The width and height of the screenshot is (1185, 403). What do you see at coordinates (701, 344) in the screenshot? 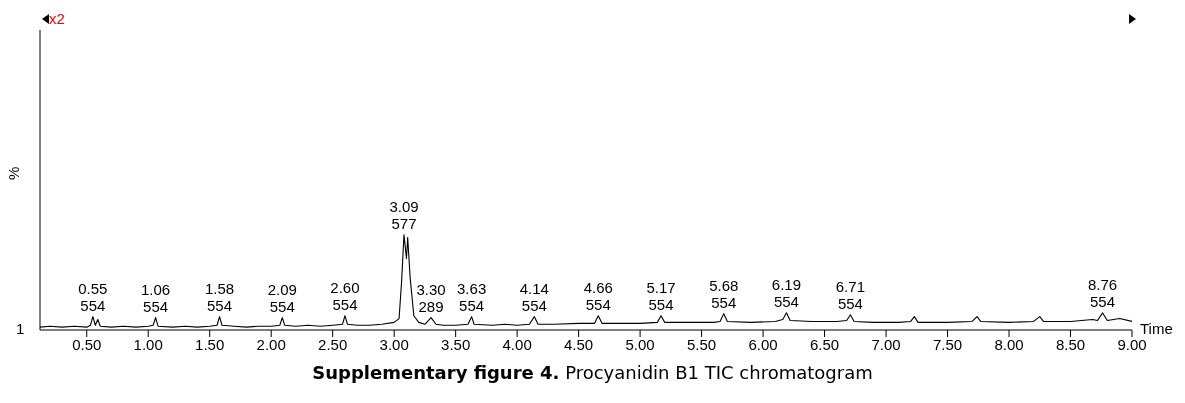
I see `x-tick-label: 5.50` at bounding box center [701, 344].